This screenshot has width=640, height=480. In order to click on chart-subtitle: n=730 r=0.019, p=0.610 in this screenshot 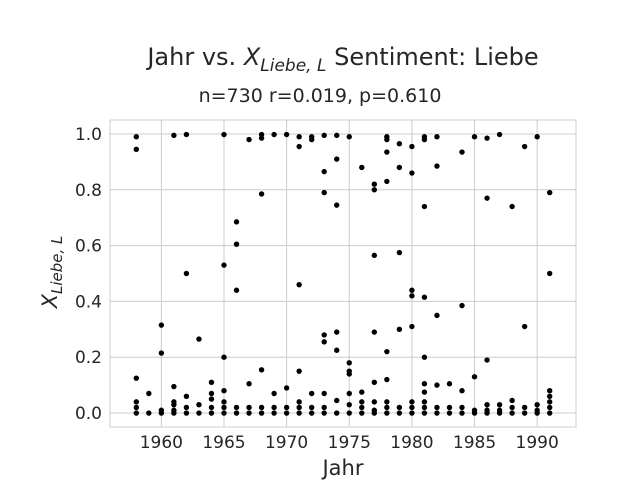, I will do `click(320, 96)`.